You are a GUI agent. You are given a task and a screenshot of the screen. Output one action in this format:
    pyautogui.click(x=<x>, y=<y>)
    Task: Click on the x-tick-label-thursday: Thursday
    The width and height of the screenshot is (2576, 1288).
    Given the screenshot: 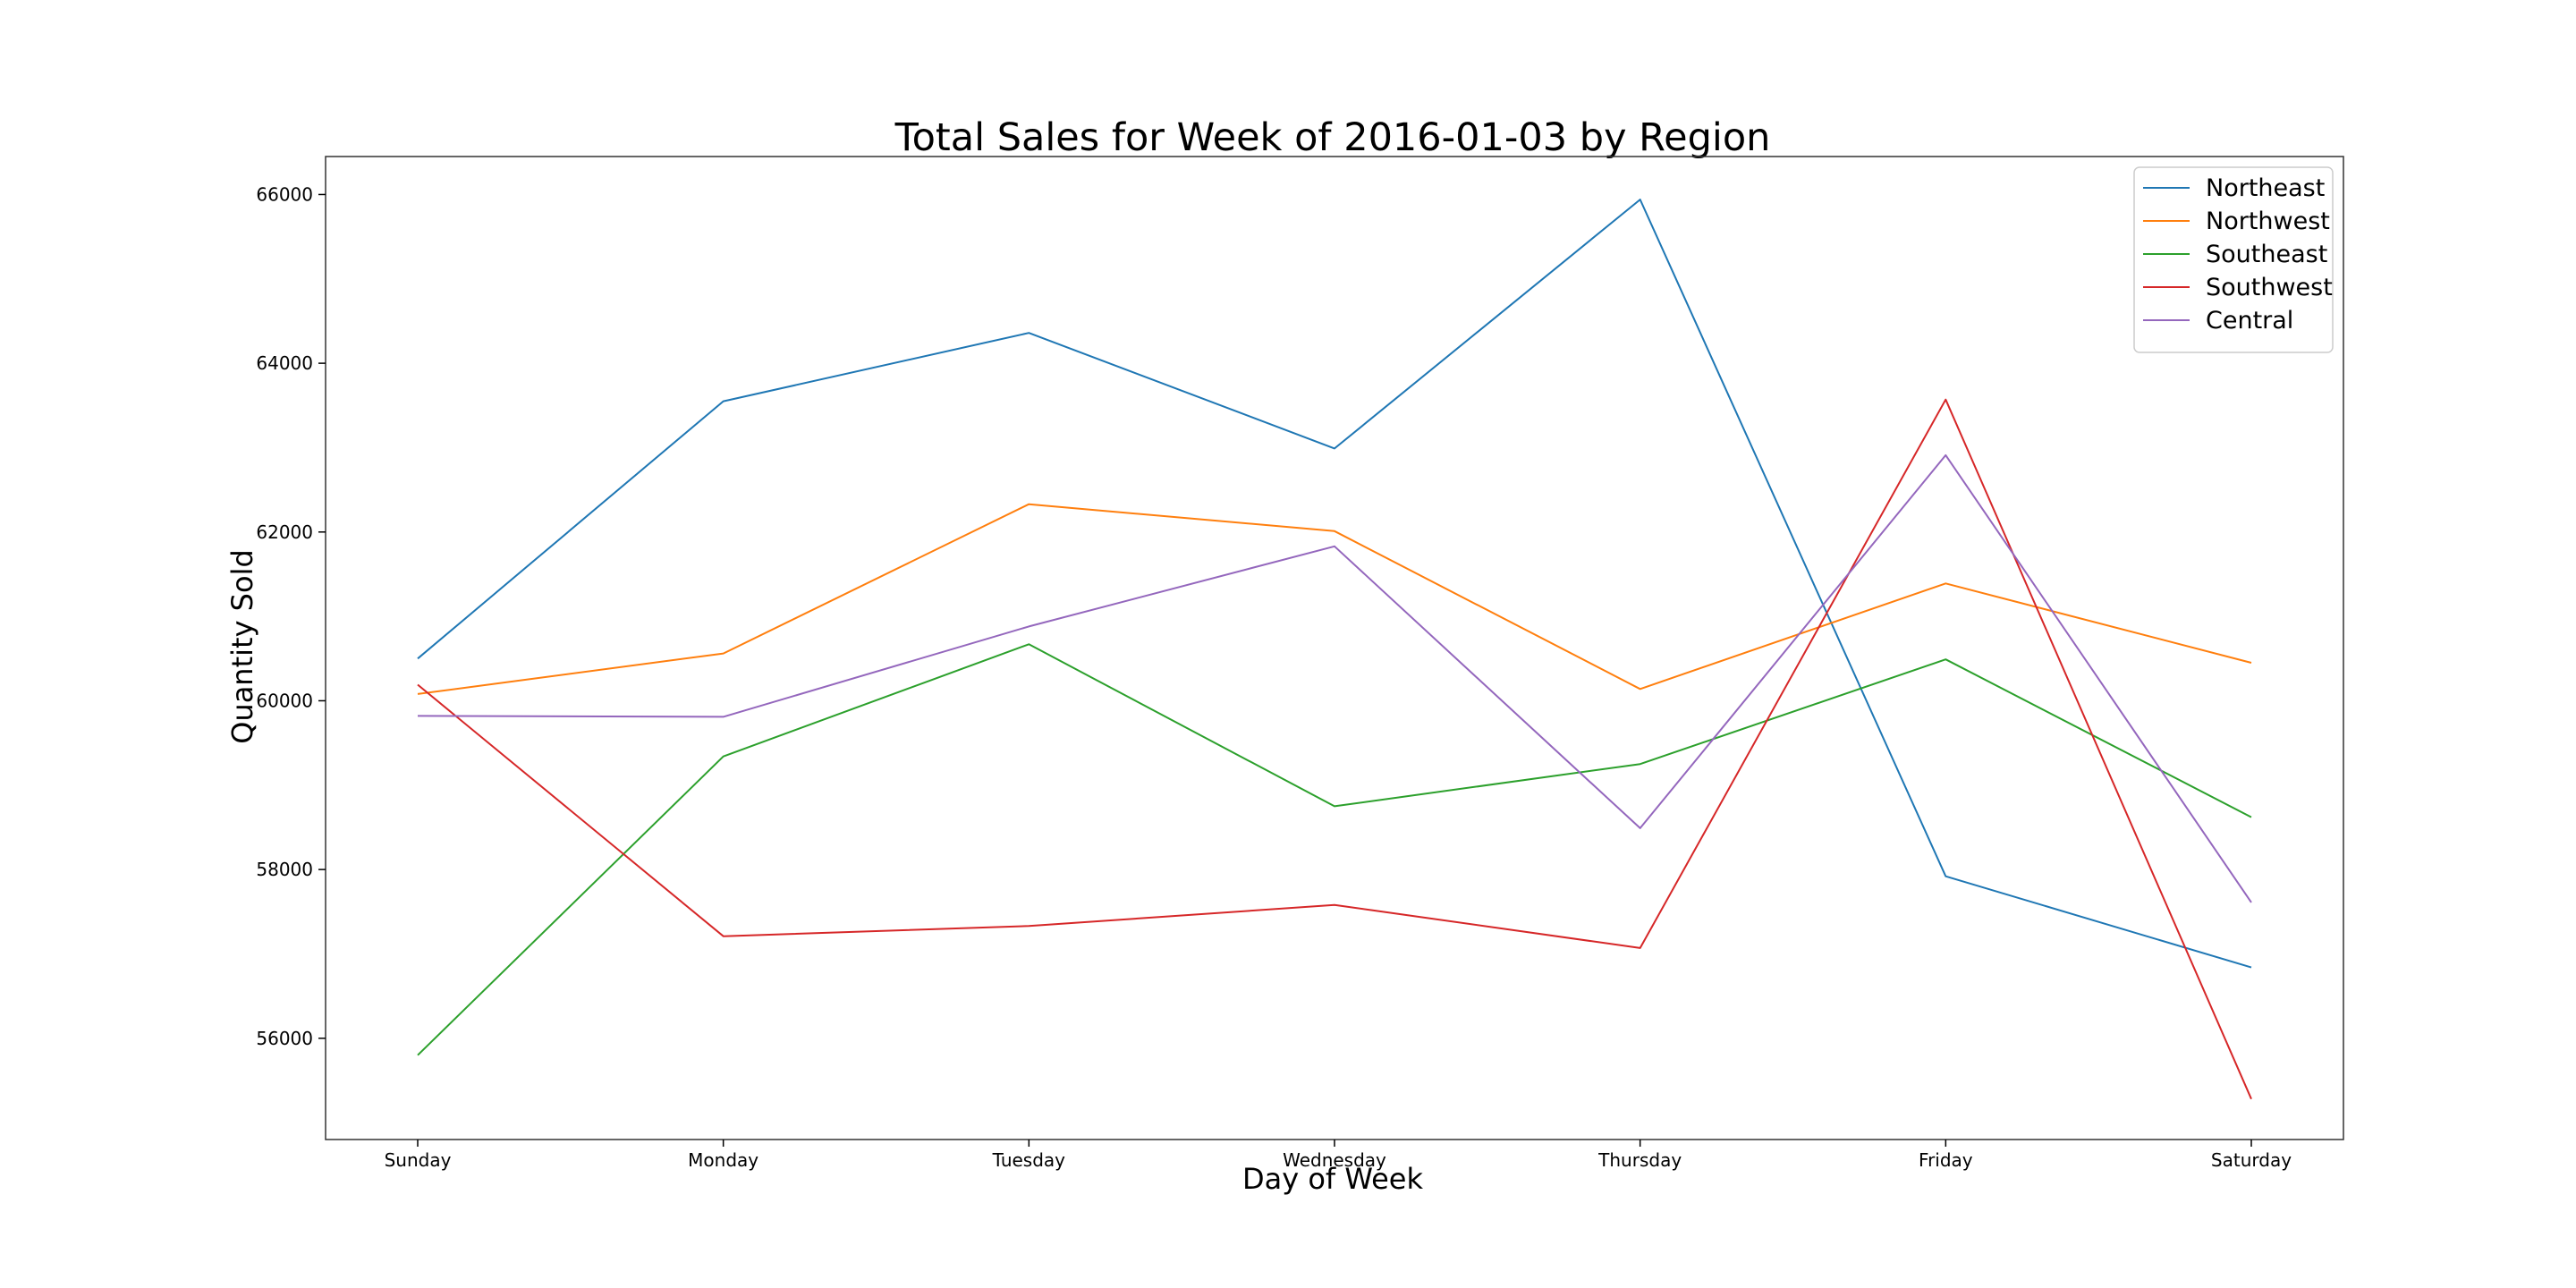 What is the action you would take?
    pyautogui.click(x=1639, y=1160)
    